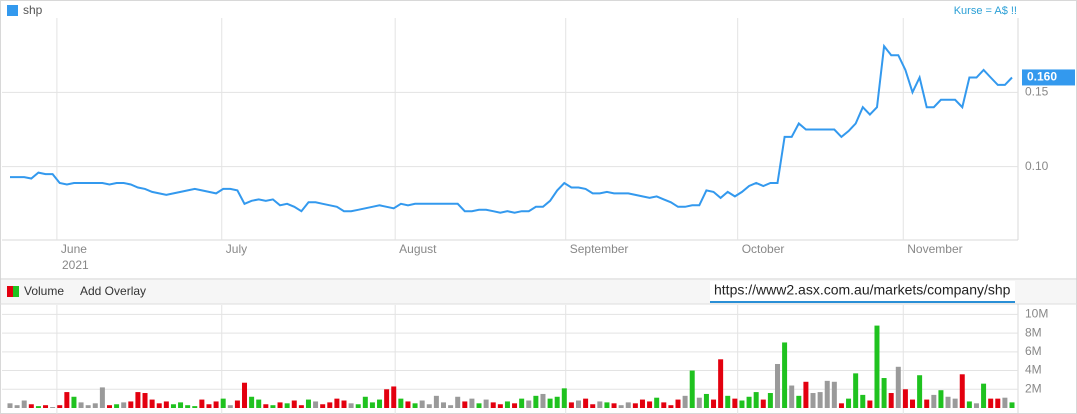 The image size is (1077, 414). What do you see at coordinates (599, 249) in the screenshot?
I see `x-tick-label: September` at bounding box center [599, 249].